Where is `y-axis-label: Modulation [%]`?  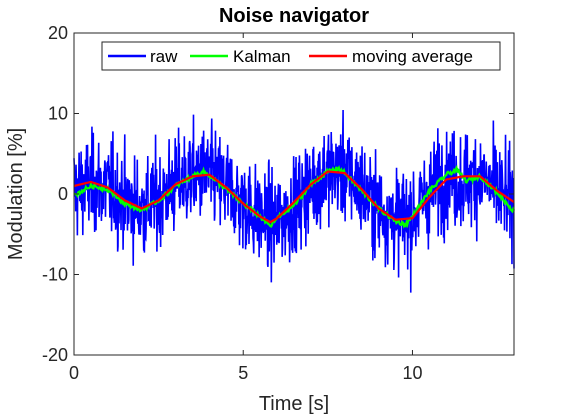 y-axis-label: Modulation [%] is located at coordinates (16, 194).